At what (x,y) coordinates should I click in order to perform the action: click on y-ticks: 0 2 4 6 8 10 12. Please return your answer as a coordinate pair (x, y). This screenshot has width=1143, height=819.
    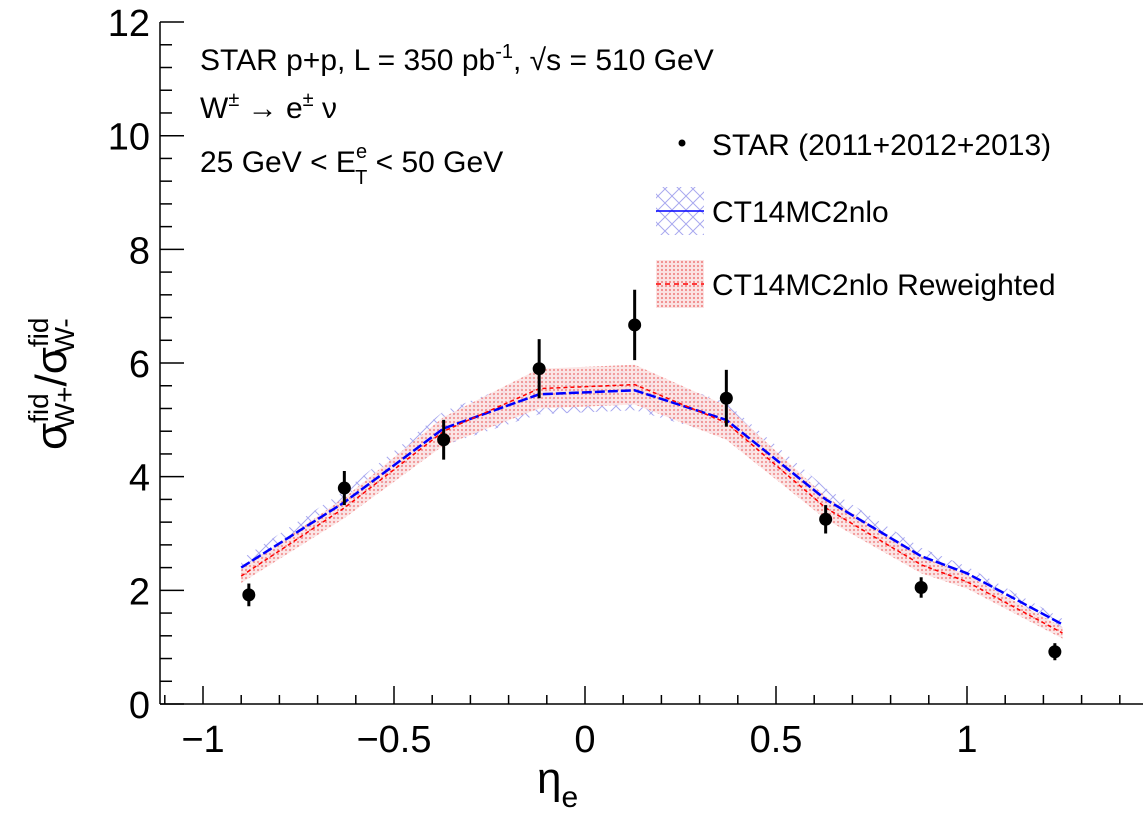
    Looking at the image, I should click on (146, 365).